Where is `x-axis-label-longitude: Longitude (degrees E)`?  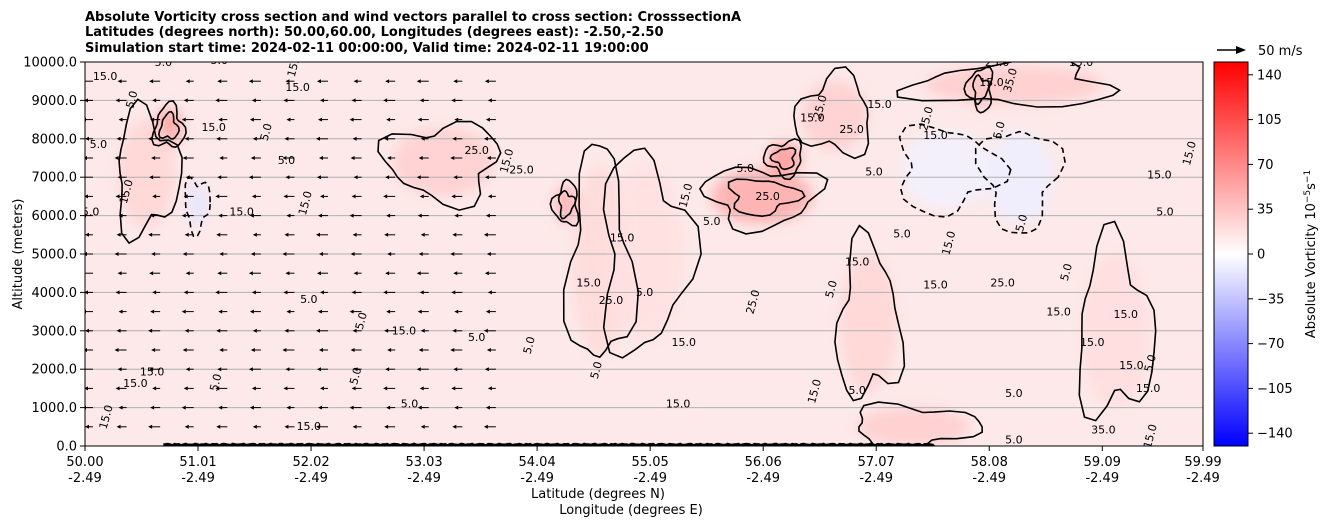 x-axis-label-longitude: Longitude (degrees E) is located at coordinates (631, 510).